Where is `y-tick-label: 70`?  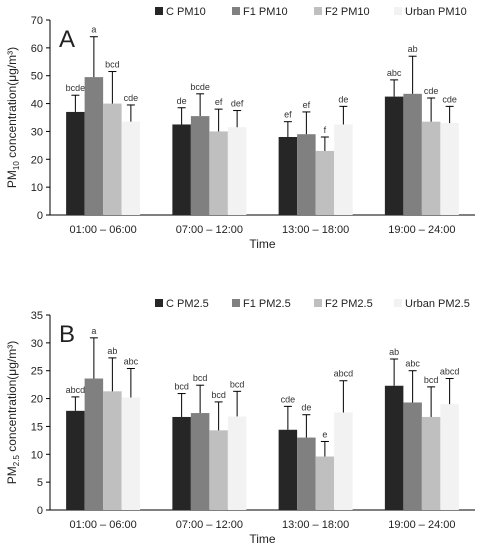 y-tick-label: 70 is located at coordinates (37, 21).